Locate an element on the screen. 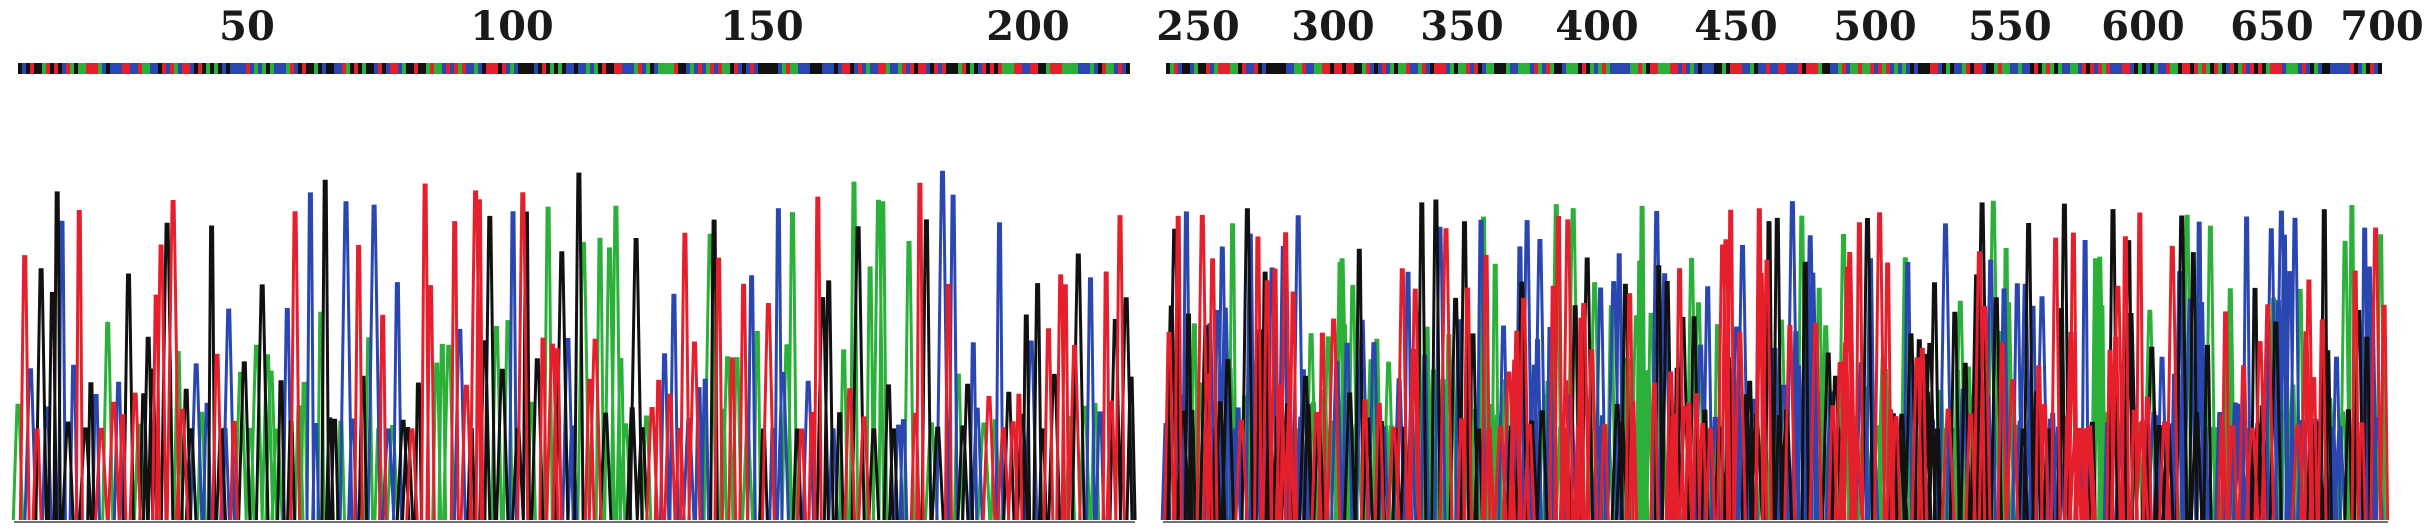  tick-label-600: 600 is located at coordinates (2143, 26).